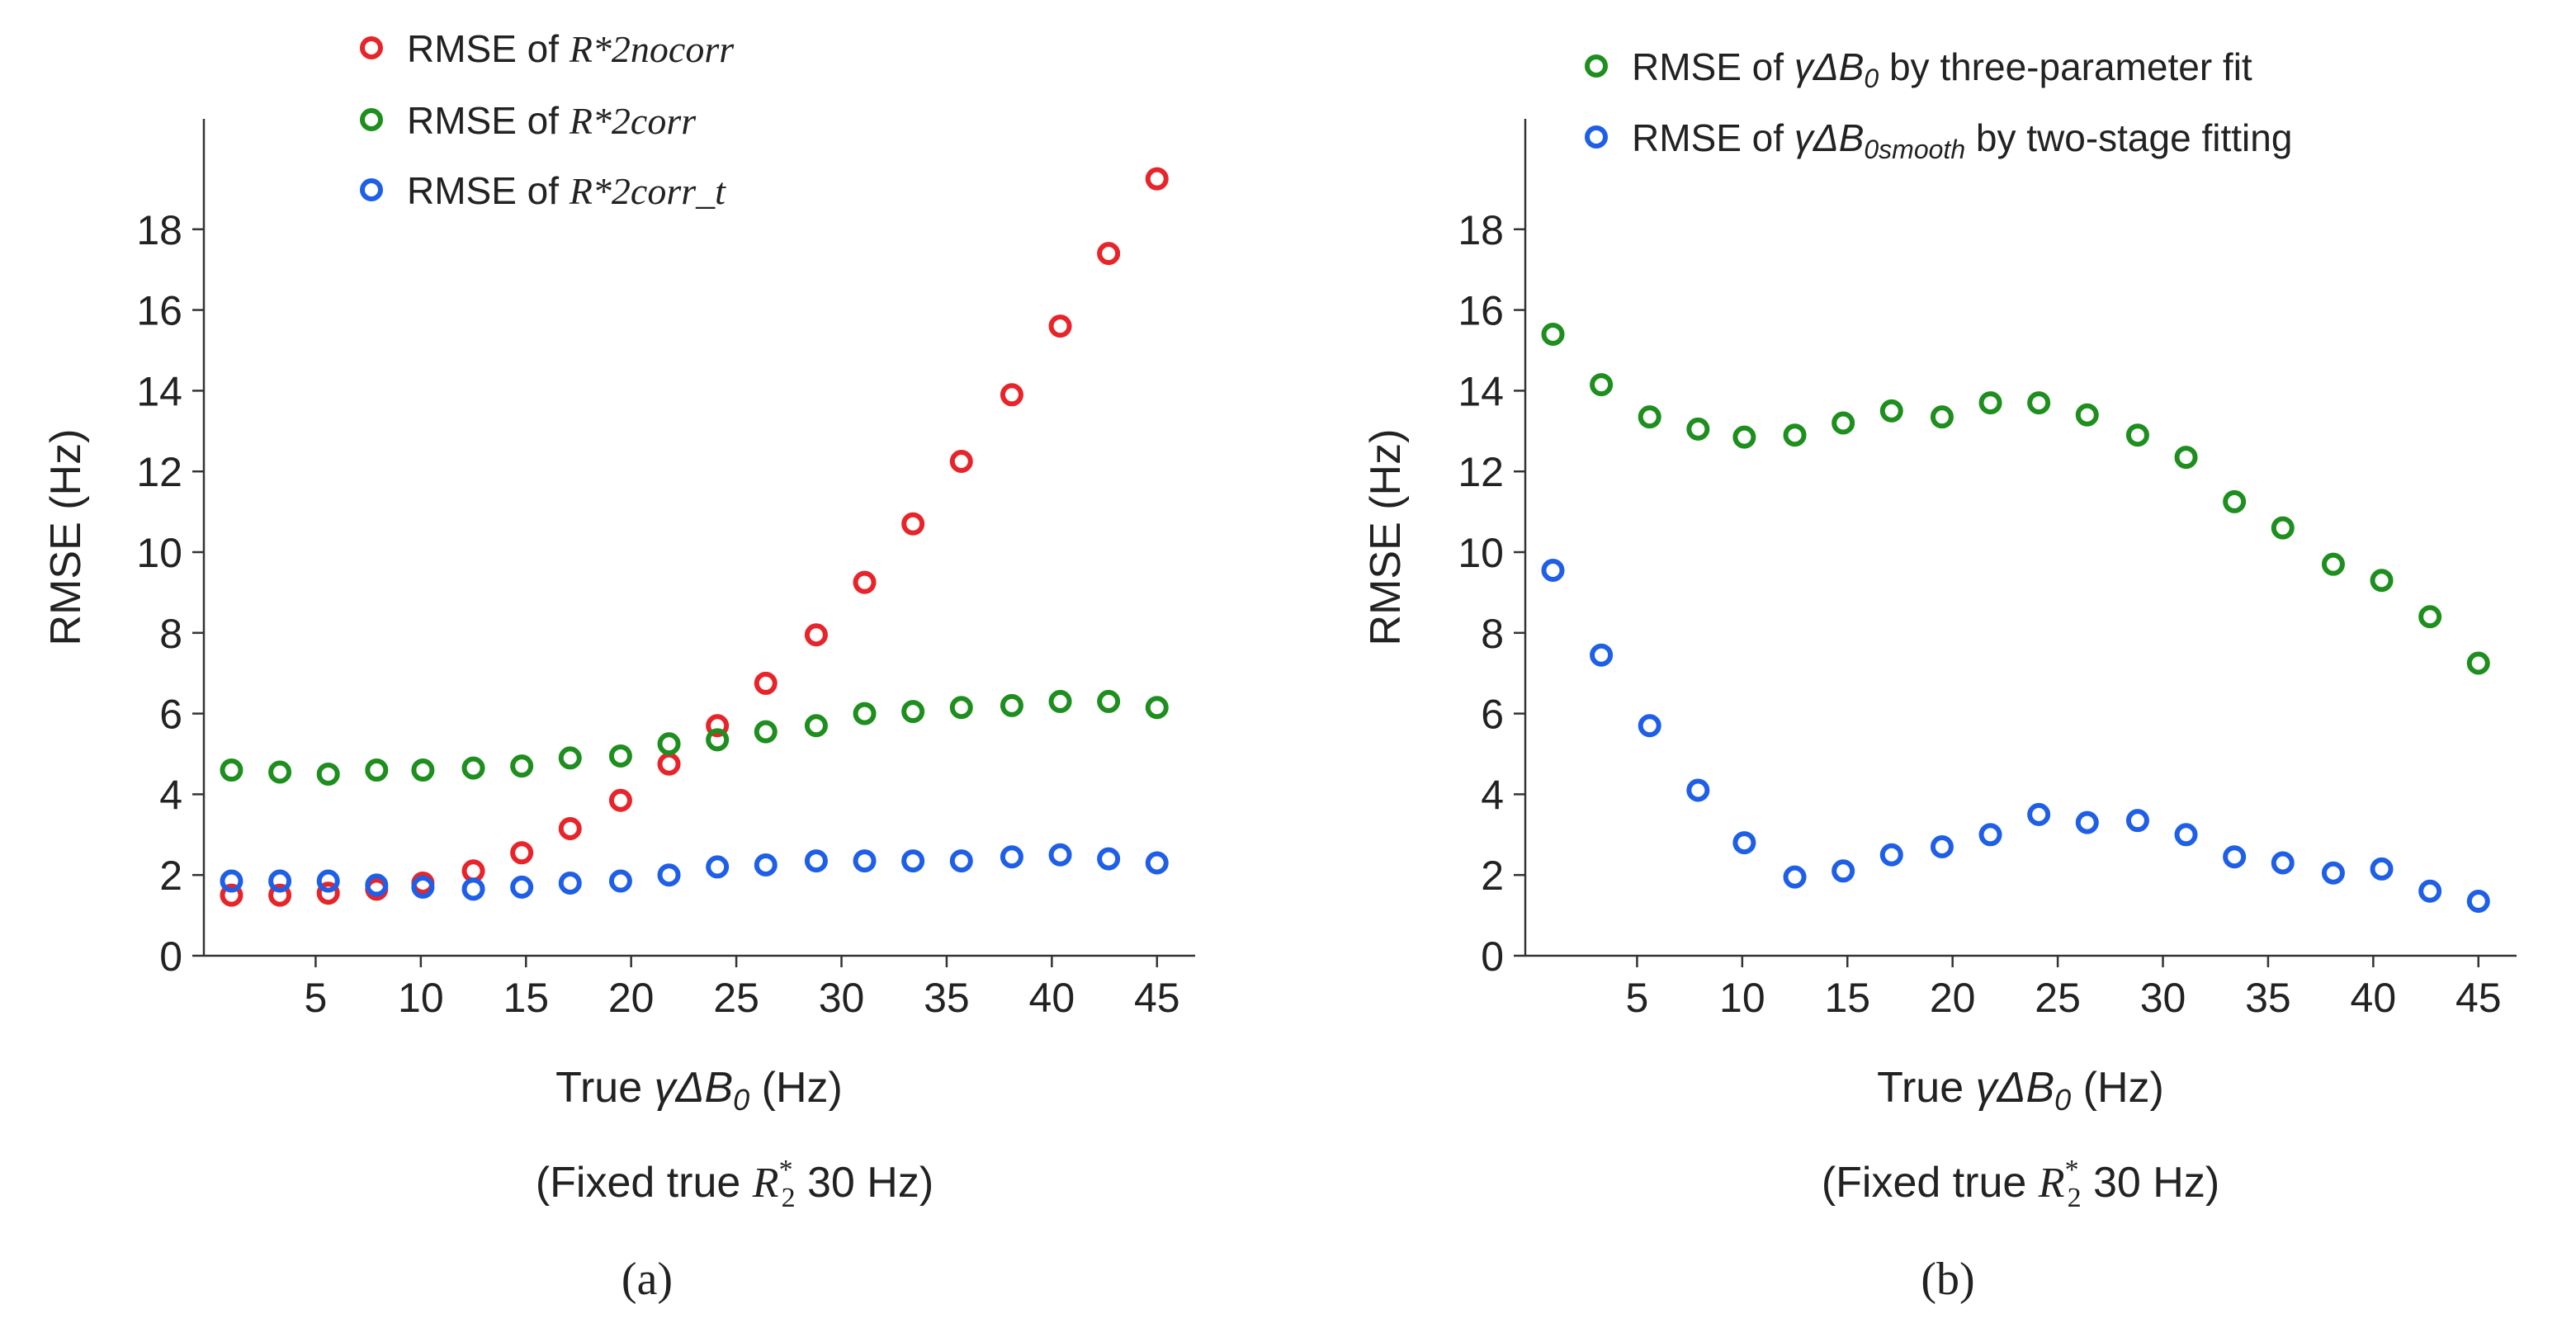 This screenshot has height=1323, width=2576. Describe the element at coordinates (488, 190) in the screenshot. I see `legend-prefix-r2corr-t: RMSE of` at that location.